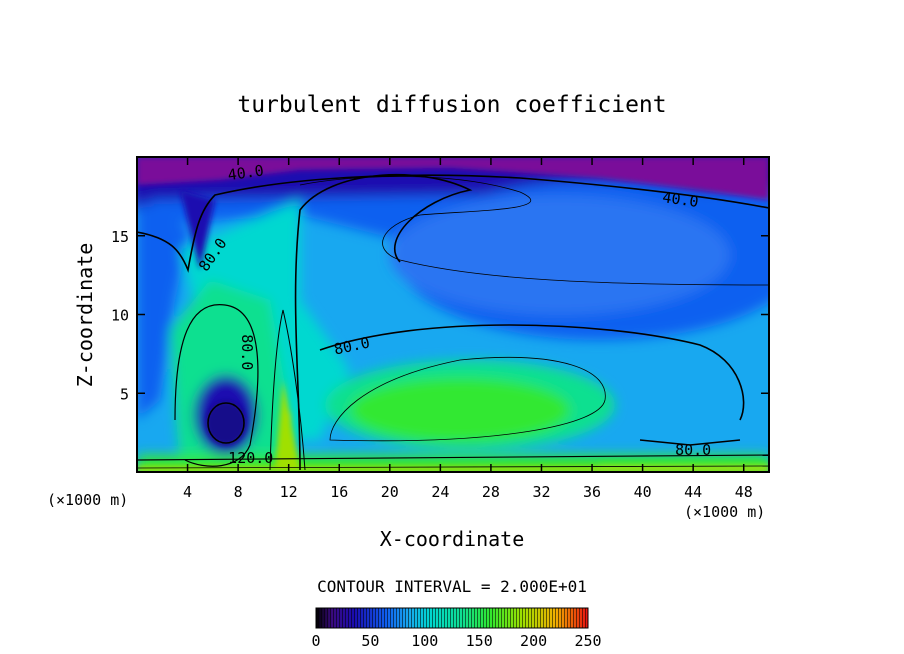 The image size is (904, 654). Describe the element at coordinates (124, 394) in the screenshot. I see `y-tick-label: 5` at that location.